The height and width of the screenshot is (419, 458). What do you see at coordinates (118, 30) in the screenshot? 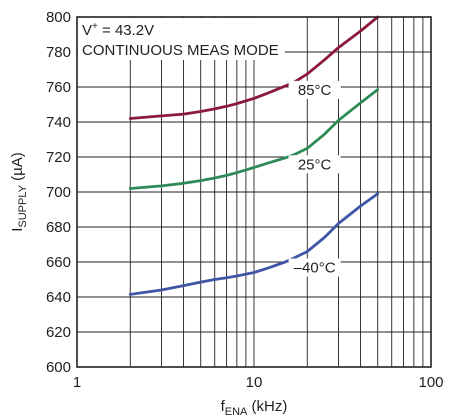
I see `supply-voltage-annotation: V+ = 43.2V` at bounding box center [118, 30].